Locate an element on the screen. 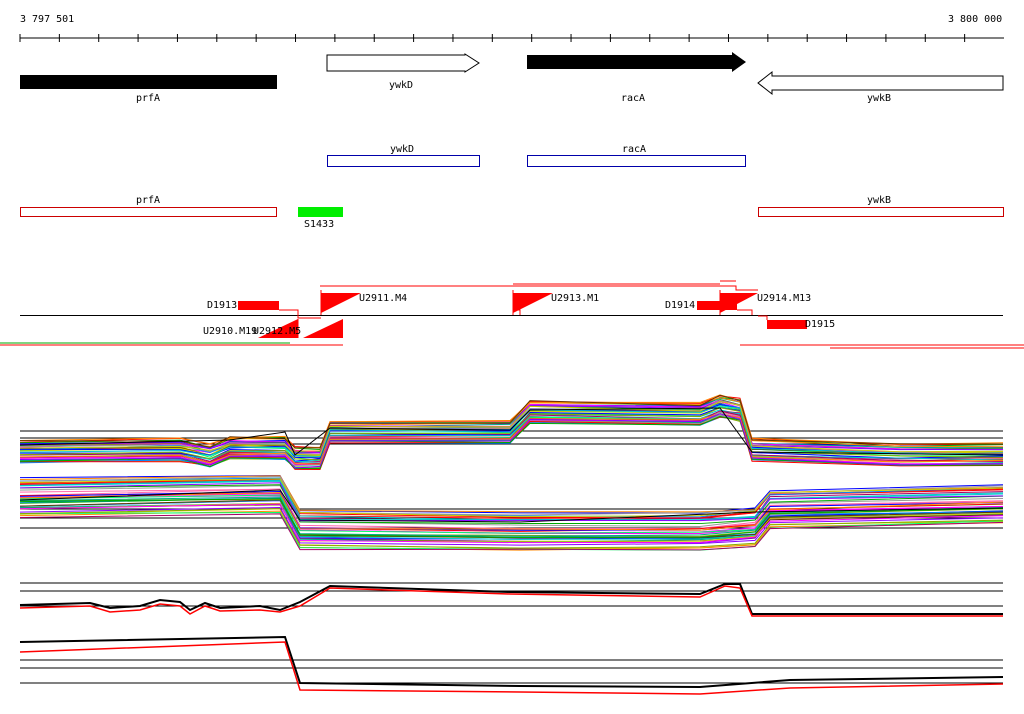 Image resolution: width=1024 pixels, height=714 pixels. gene-ywkB-arrow is located at coordinates (880, 83).